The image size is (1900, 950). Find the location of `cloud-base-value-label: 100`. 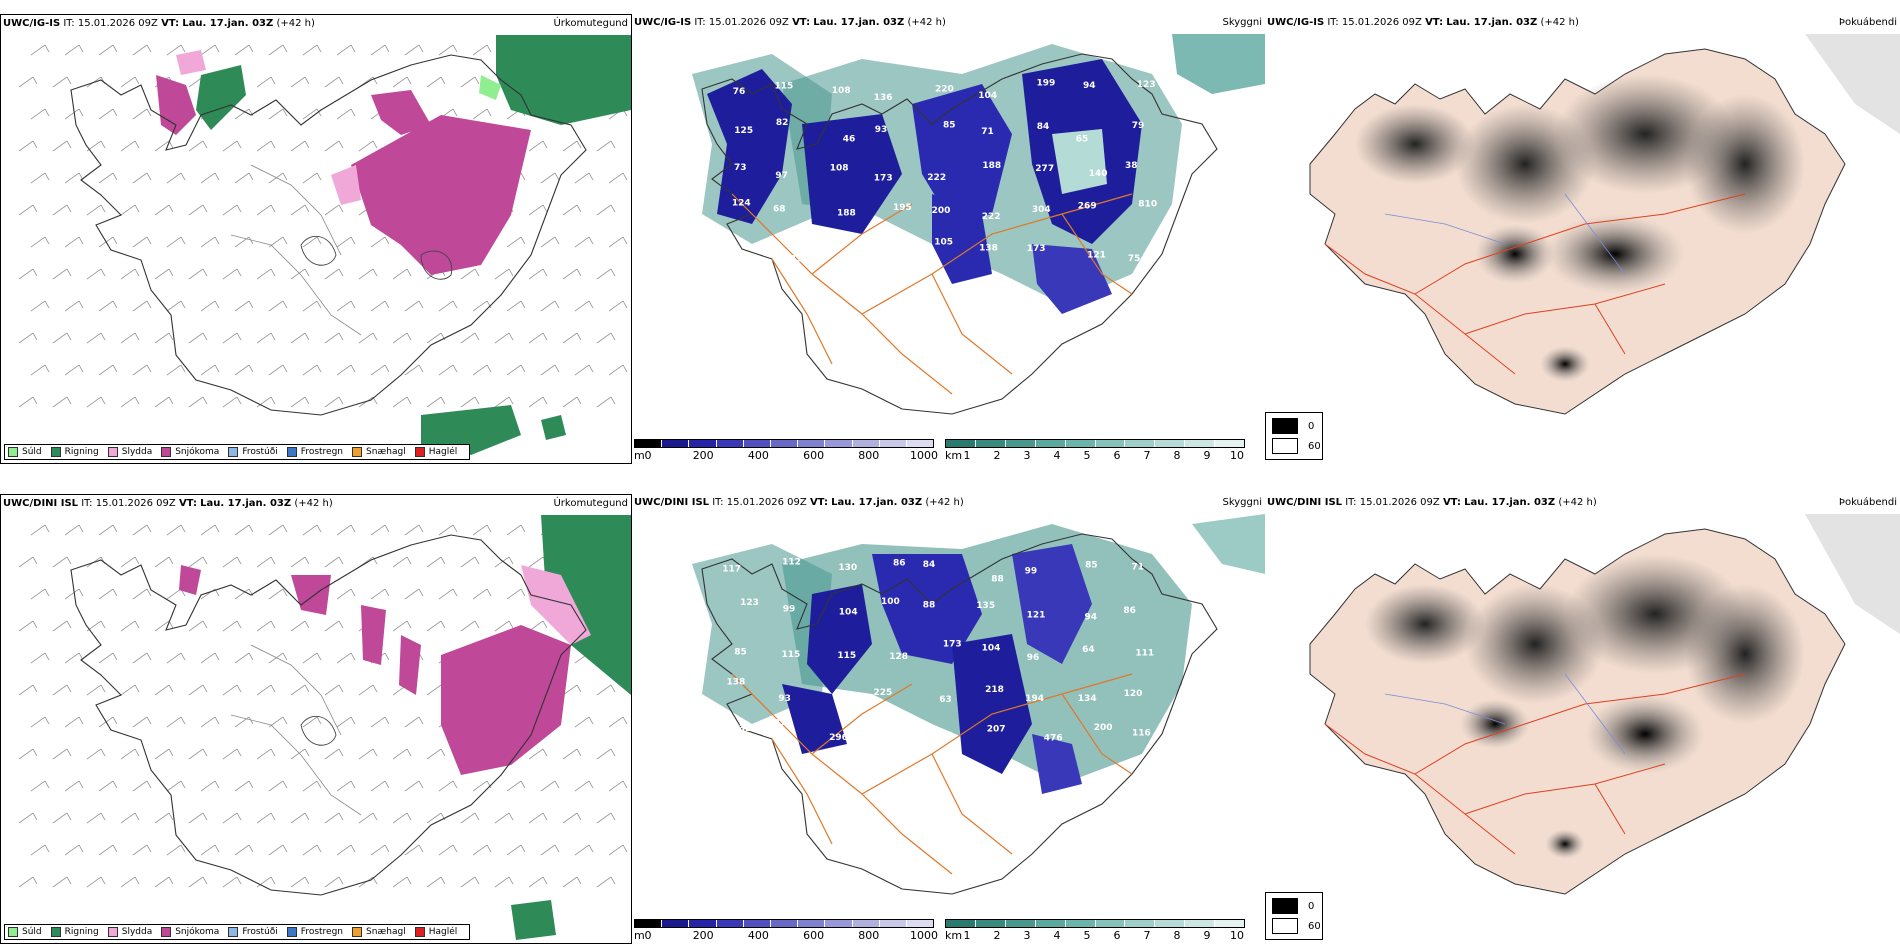

cloud-base-value-label: 100 is located at coordinates (890, 602).